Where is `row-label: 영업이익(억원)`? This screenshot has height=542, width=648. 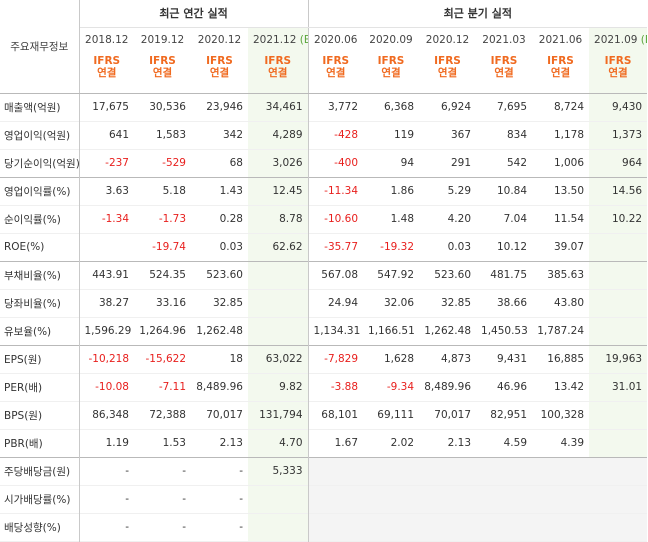
row-label: 영업이익(억원) is located at coordinates (40, 135).